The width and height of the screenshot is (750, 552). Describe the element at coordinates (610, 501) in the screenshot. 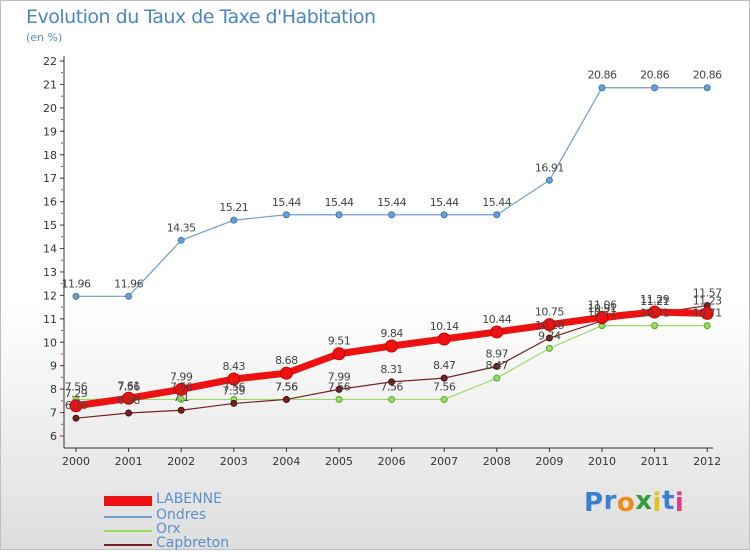

I see `logo-letter: r` at that location.